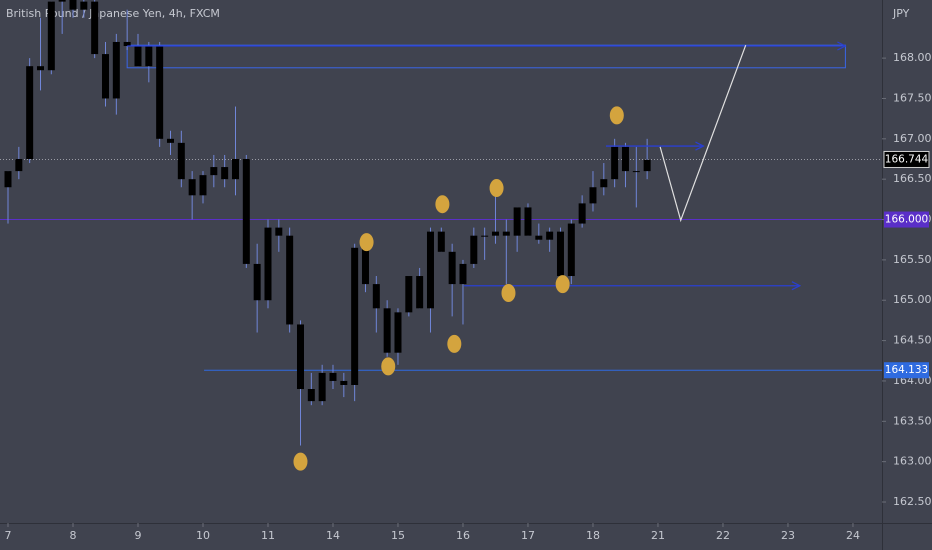 Image resolution: width=932 pixels, height=550 pixels. Describe the element at coordinates (912, 138) in the screenshot. I see `y-tick-label: 167.000` at that location.